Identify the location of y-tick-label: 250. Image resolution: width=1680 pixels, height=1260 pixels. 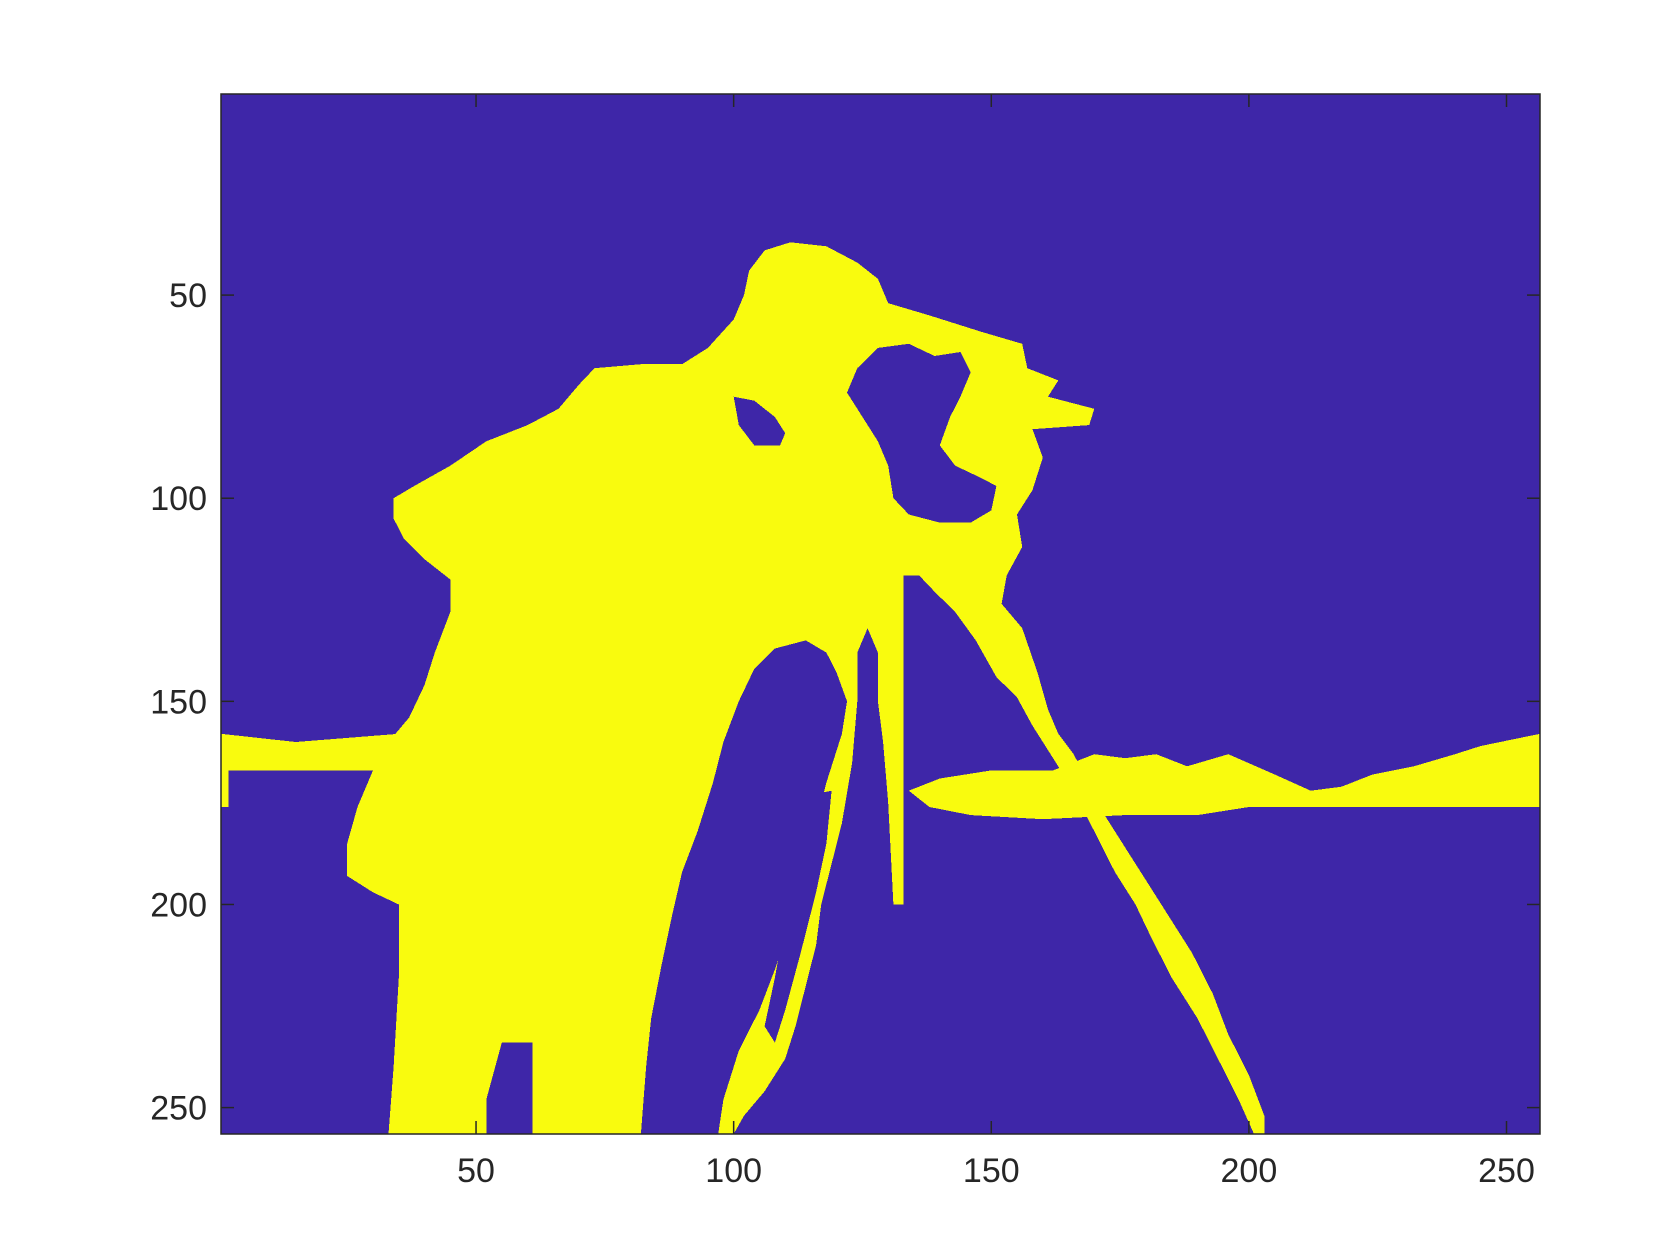
(178, 1109).